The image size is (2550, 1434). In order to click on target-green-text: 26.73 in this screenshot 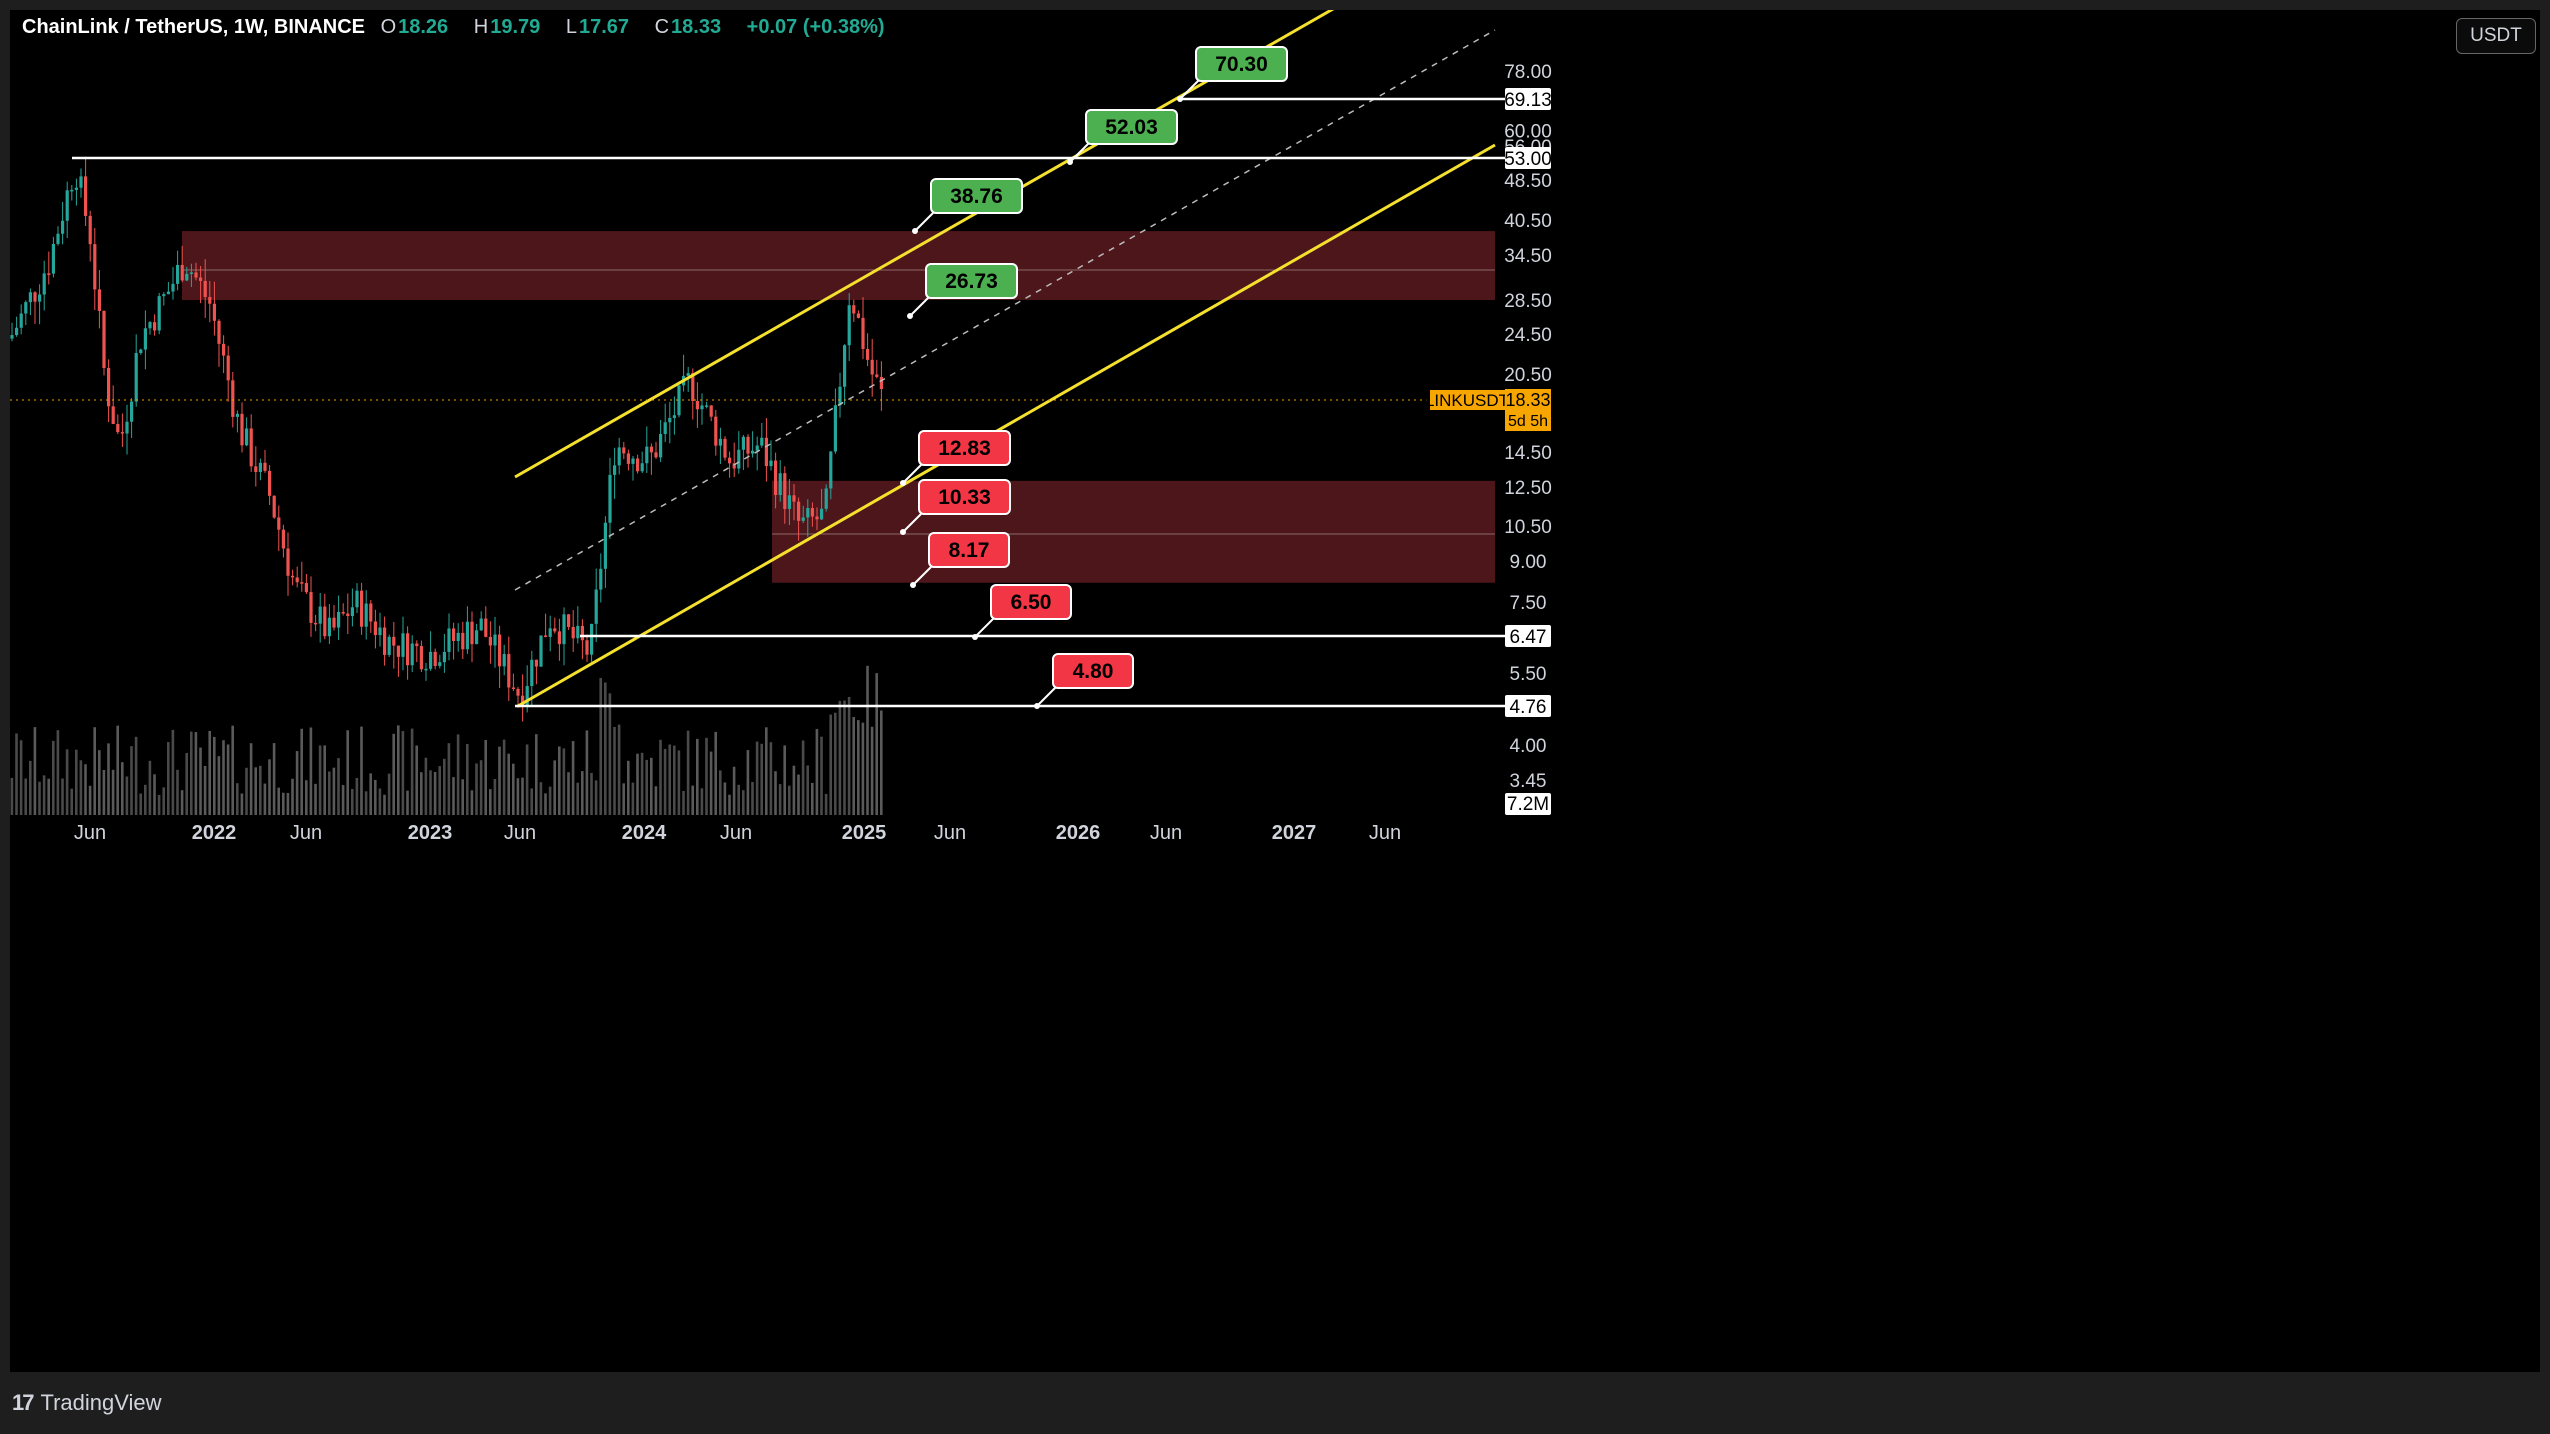, I will do `click(971, 281)`.